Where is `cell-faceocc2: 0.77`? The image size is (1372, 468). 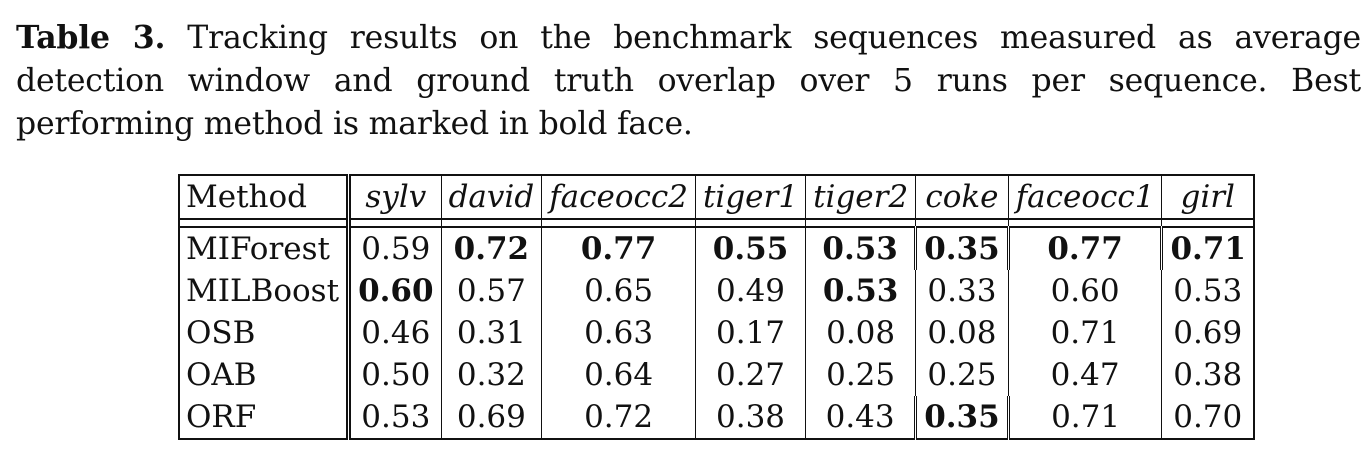 cell-faceocc2: 0.77 is located at coordinates (618, 248).